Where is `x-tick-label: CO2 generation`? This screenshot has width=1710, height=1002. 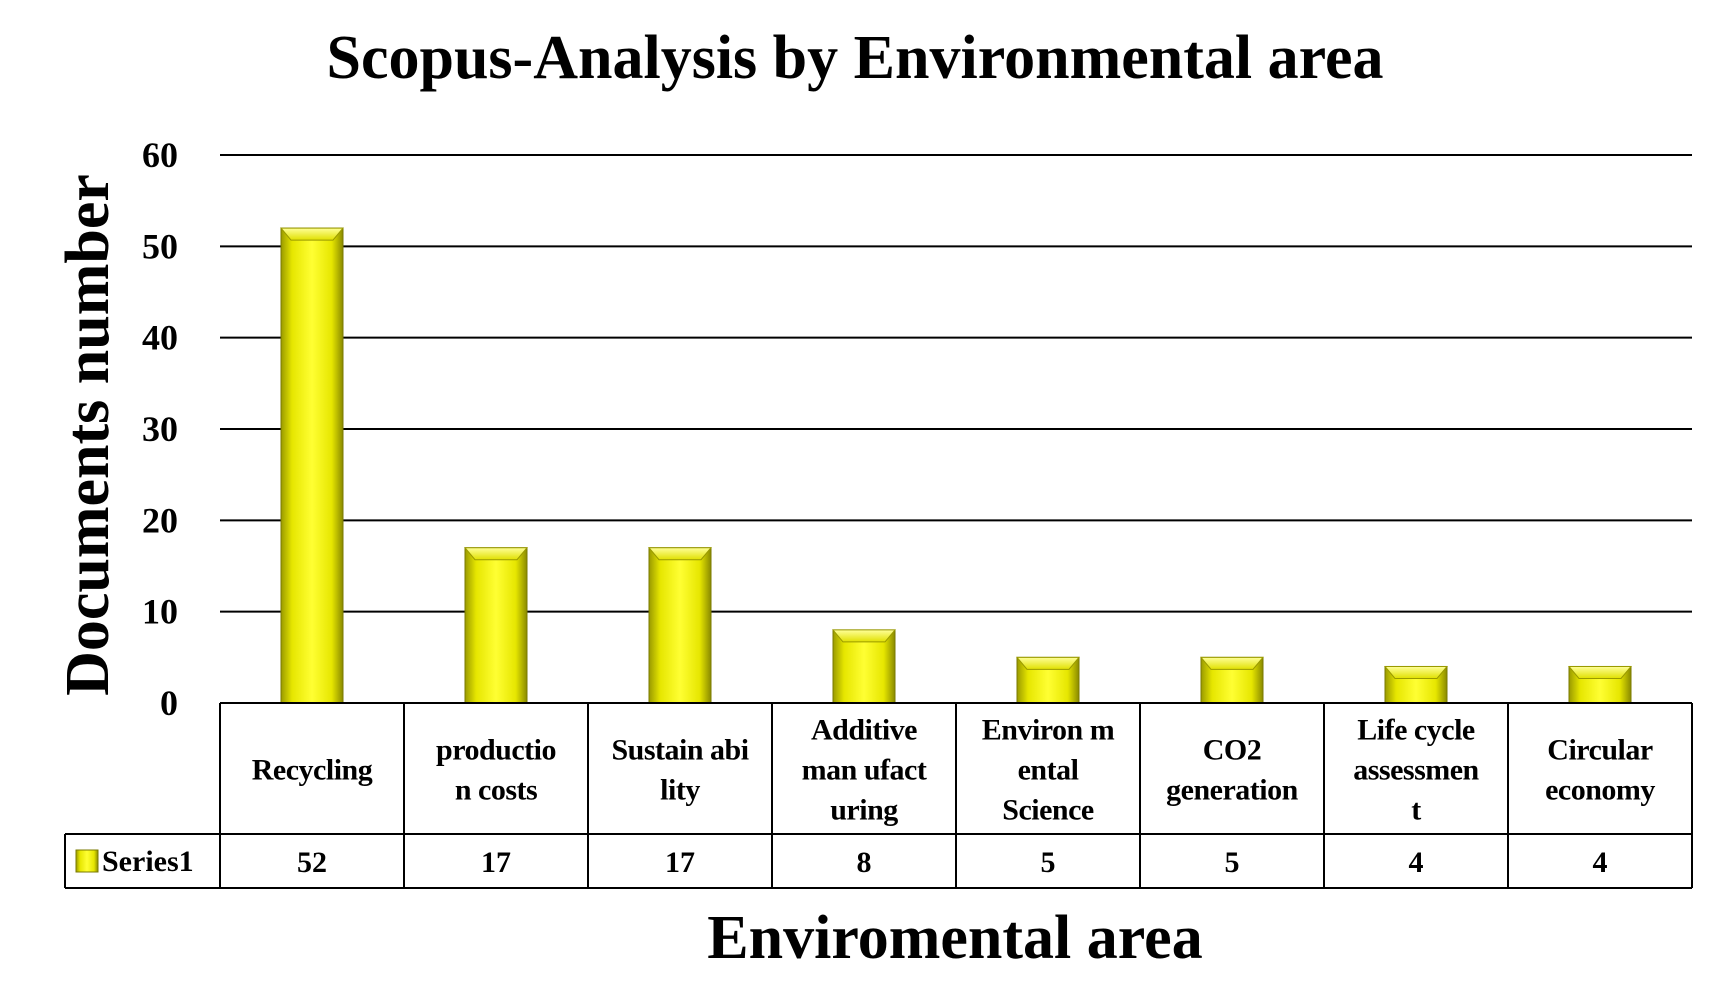 x-tick-label: CO2 generation is located at coordinates (1232, 770).